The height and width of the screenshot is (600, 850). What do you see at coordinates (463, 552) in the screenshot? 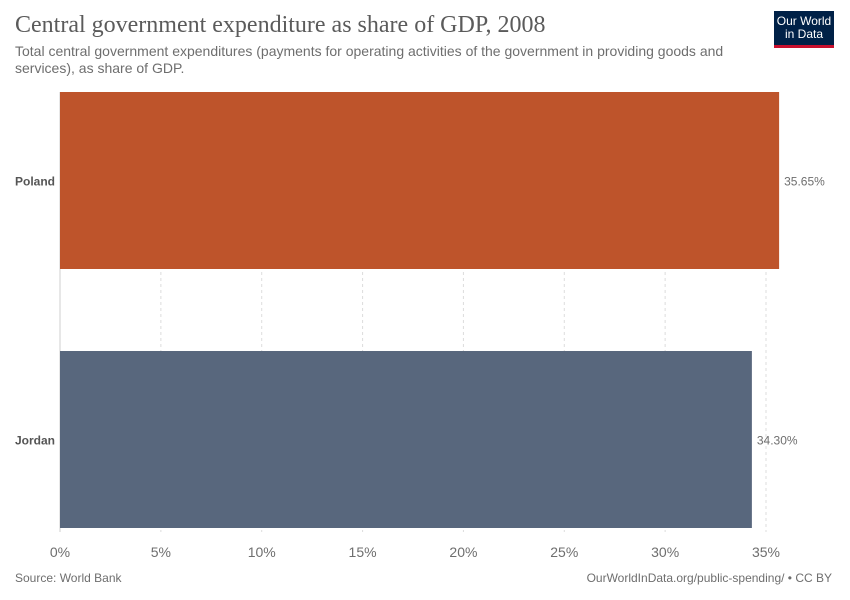
I see `x-tick-label: 20%` at bounding box center [463, 552].